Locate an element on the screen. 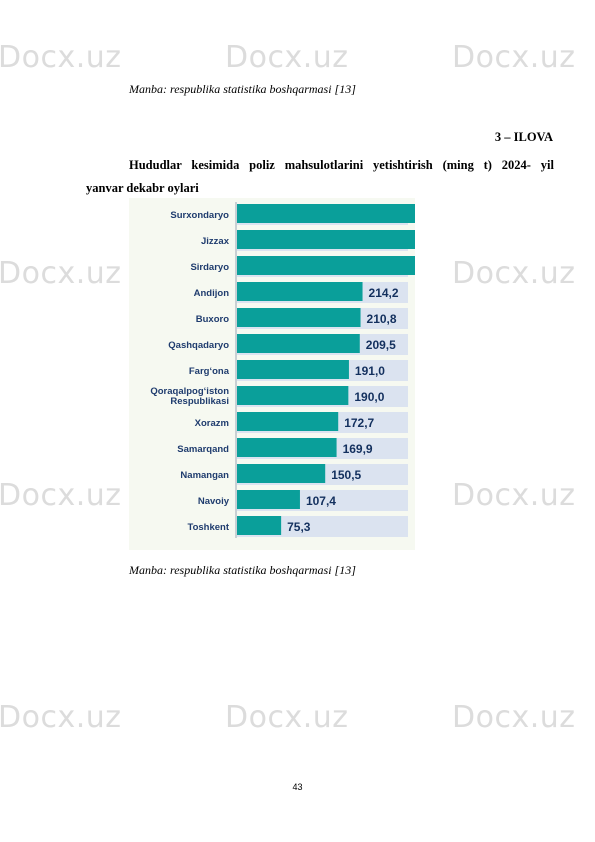  appendix-label: 3 – ILOVA is located at coordinates (523, 137).